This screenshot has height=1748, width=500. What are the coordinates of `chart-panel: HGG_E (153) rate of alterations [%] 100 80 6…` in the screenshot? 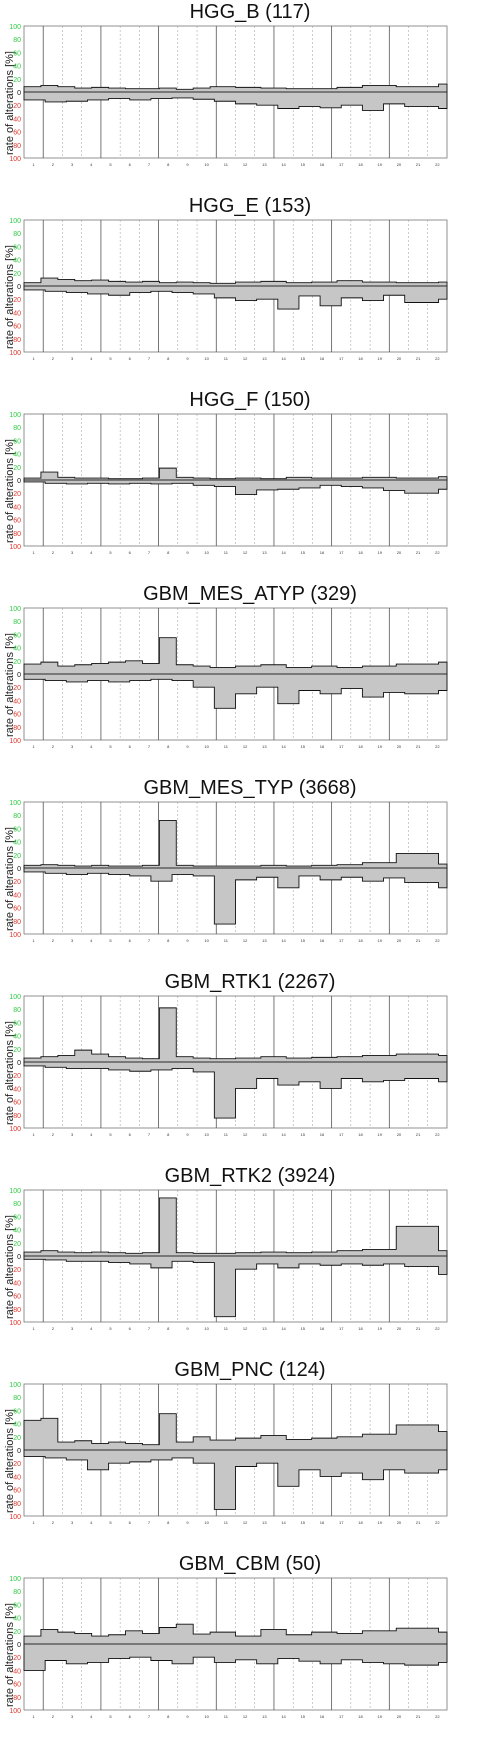 It's located at (250, 292).